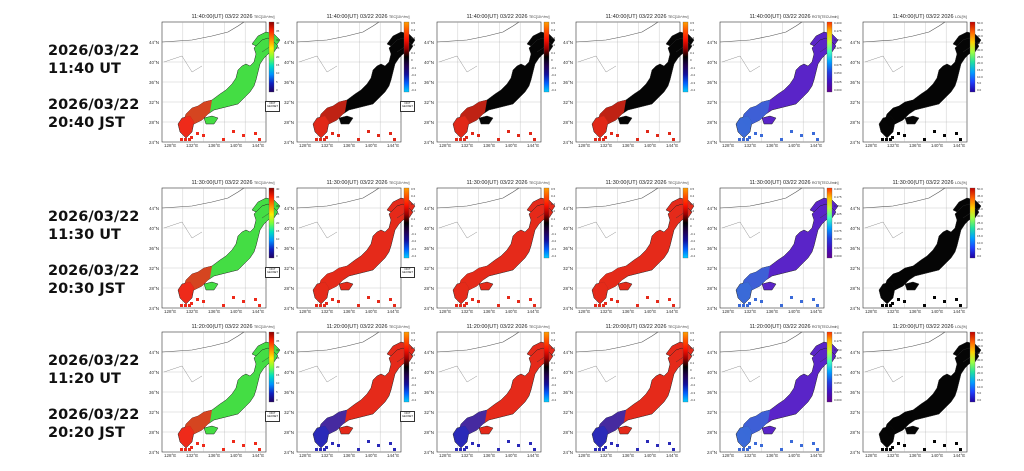 The image size is (1024, 471). Describe the element at coordinates (283, 223) in the screenshot. I see `colorbar-ticks: 40 35 30 25 20 15 10 5 0` at that location.